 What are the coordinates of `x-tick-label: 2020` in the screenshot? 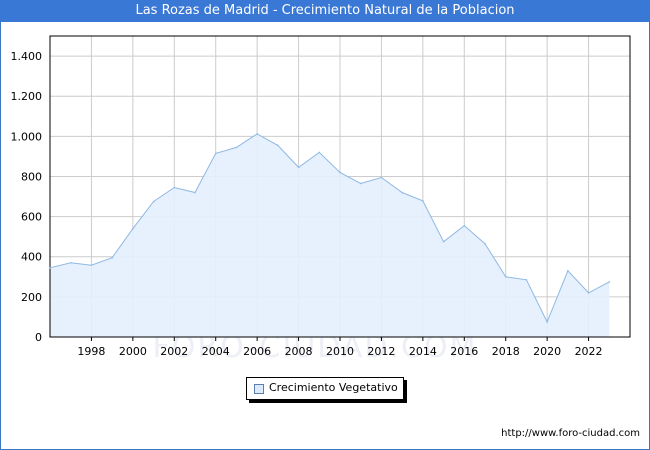 It's located at (547, 351).